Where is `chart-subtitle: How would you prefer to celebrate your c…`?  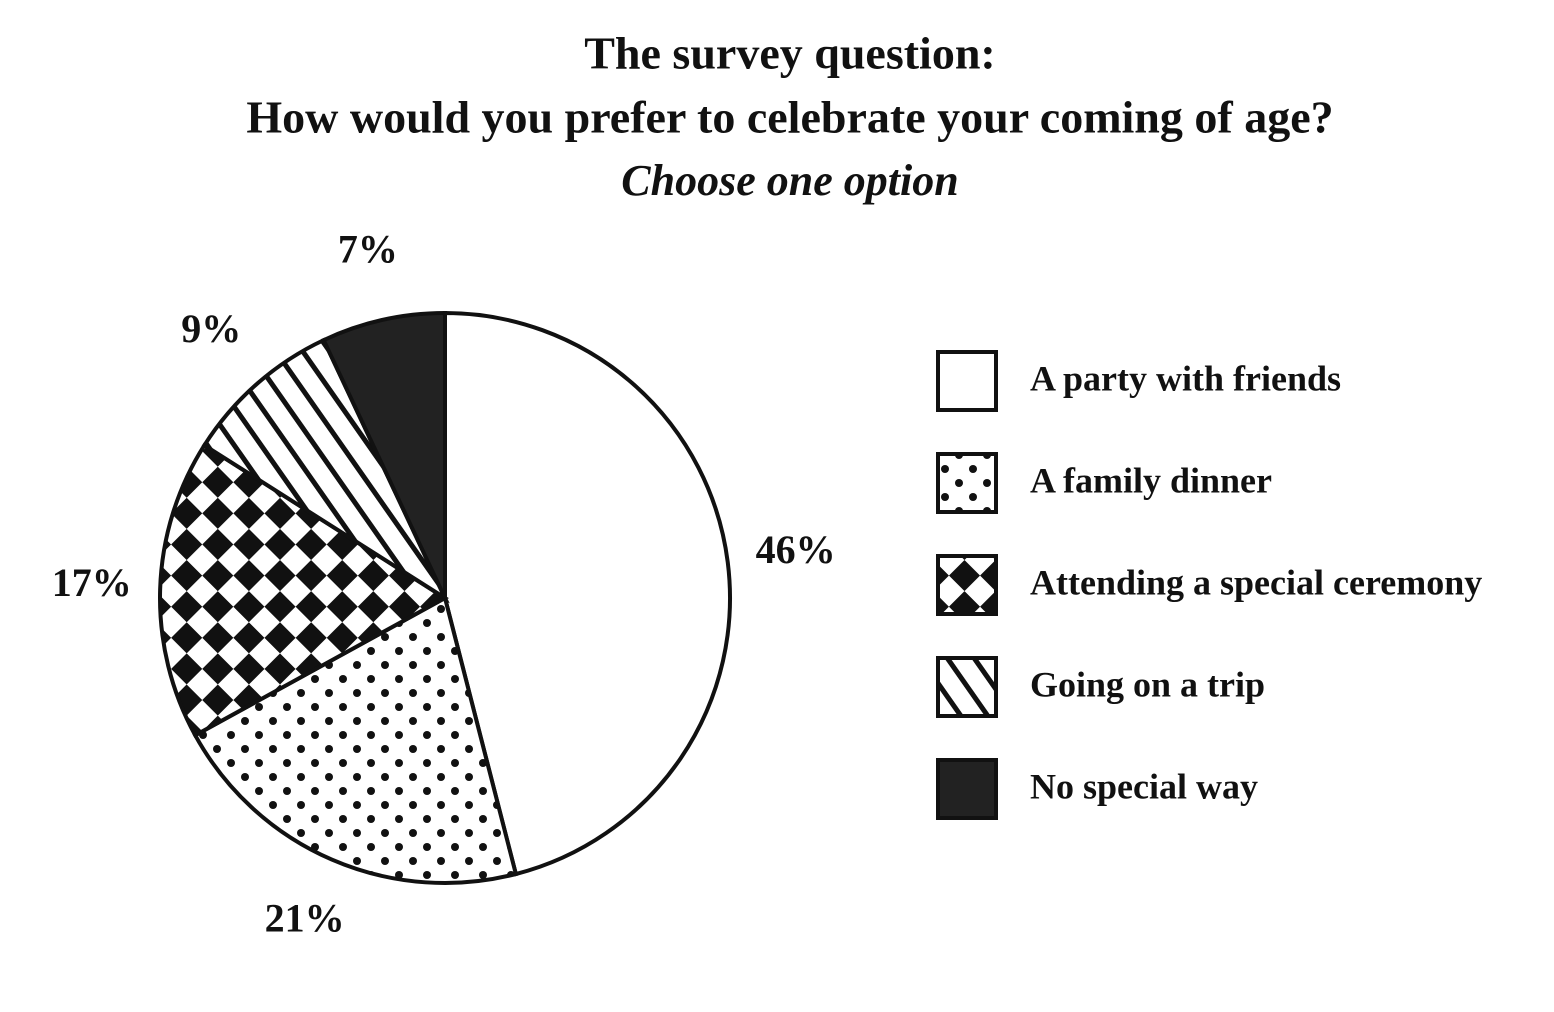
chart-subtitle: How would you prefer to celebrate your c… is located at coordinates (789, 117).